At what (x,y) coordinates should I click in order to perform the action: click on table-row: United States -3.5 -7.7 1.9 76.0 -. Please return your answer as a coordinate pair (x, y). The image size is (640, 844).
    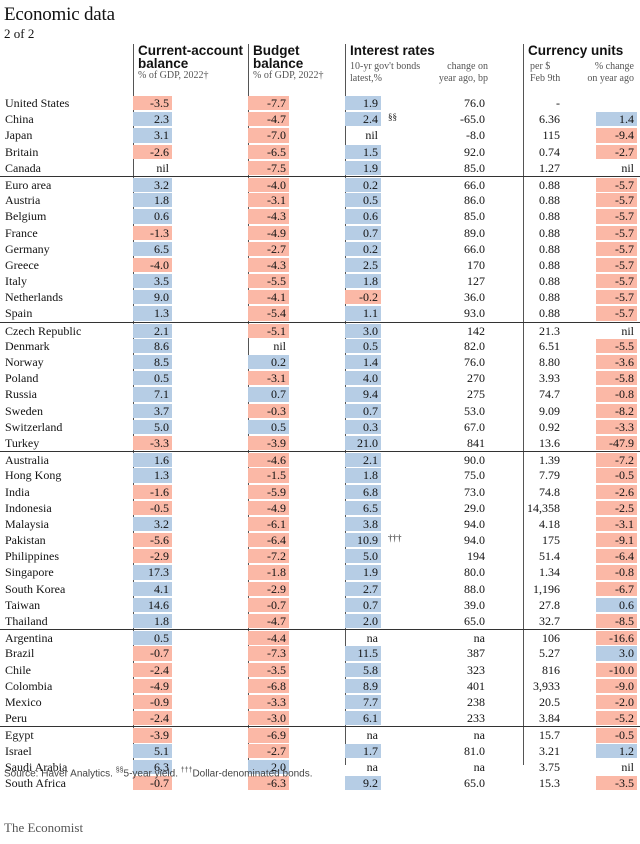
    Looking at the image, I should click on (320, 103).